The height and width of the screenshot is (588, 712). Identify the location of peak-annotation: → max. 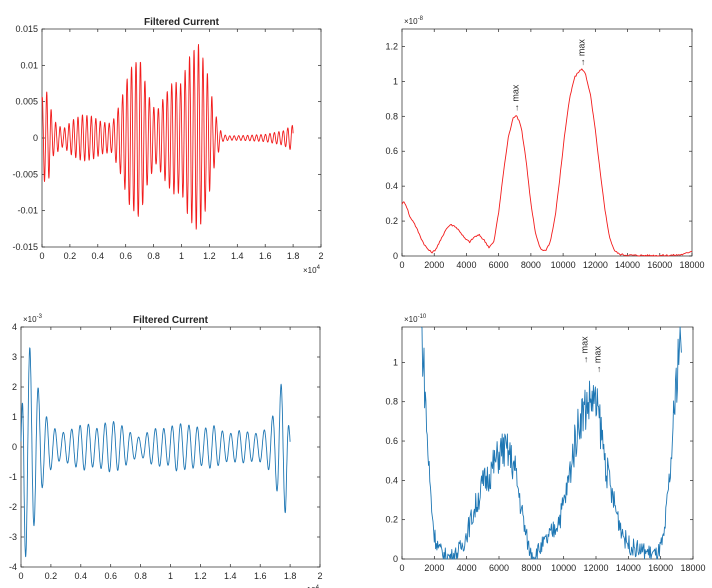
(516, 98).